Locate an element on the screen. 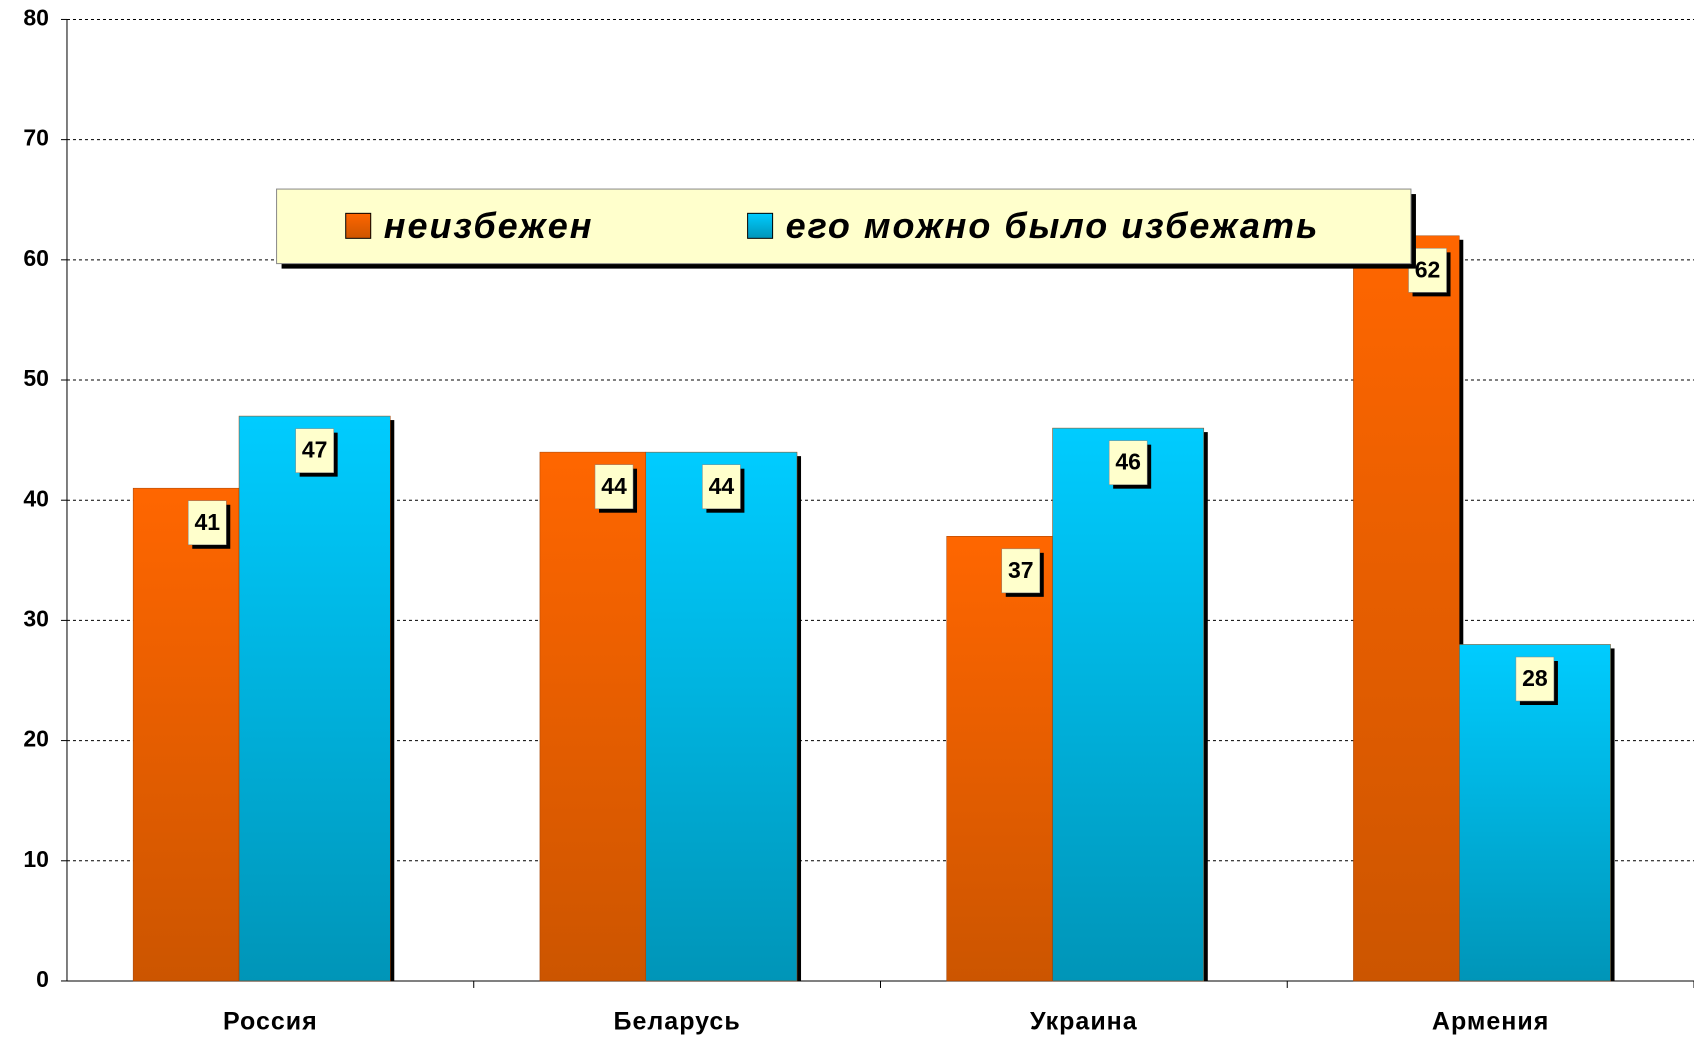 This screenshot has height=1038, width=1694. data-label: 28 is located at coordinates (1535, 678).